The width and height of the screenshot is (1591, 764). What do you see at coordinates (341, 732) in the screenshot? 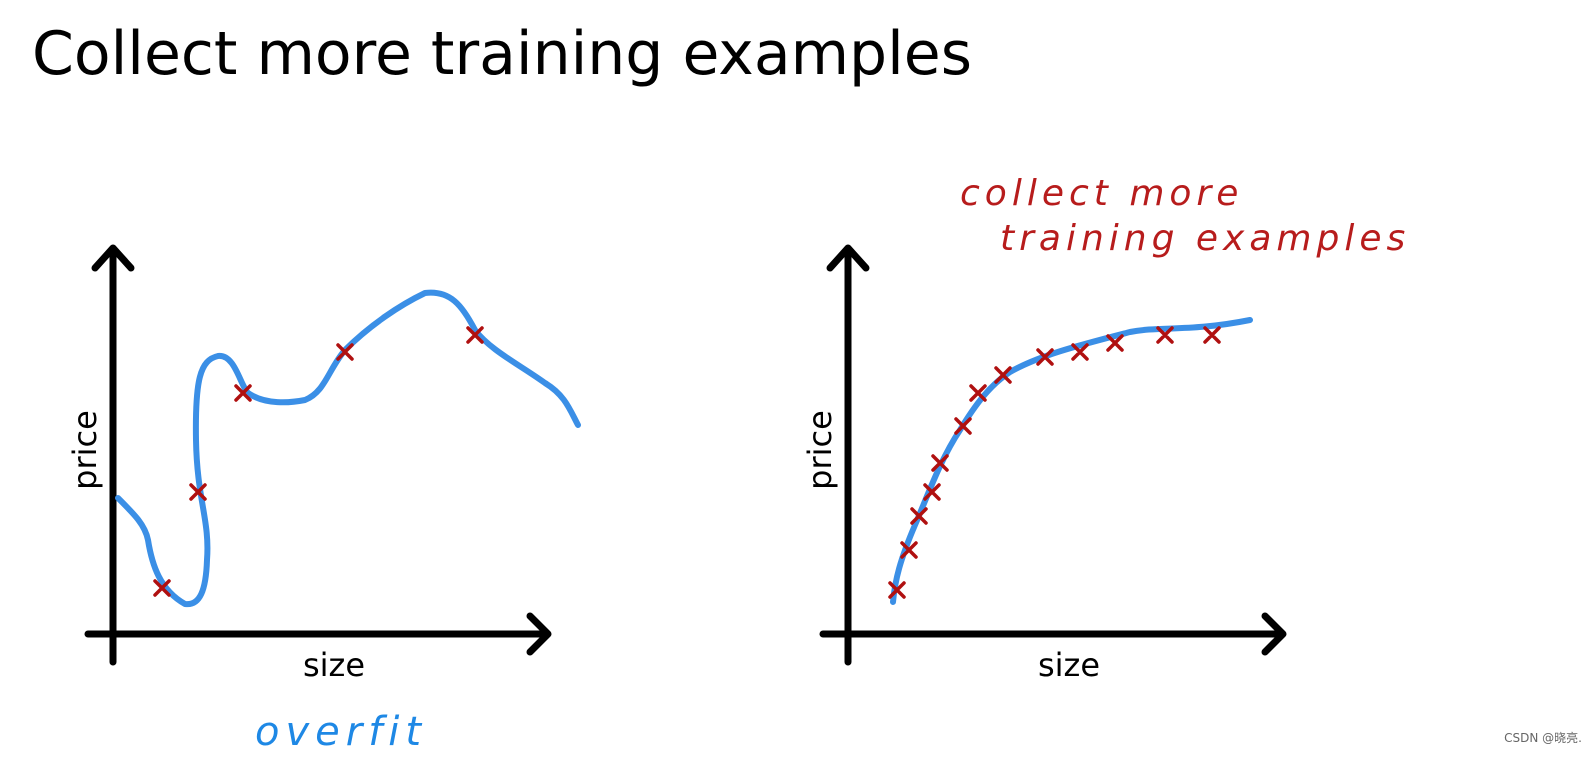
I see `annotation: overfit` at bounding box center [341, 732].